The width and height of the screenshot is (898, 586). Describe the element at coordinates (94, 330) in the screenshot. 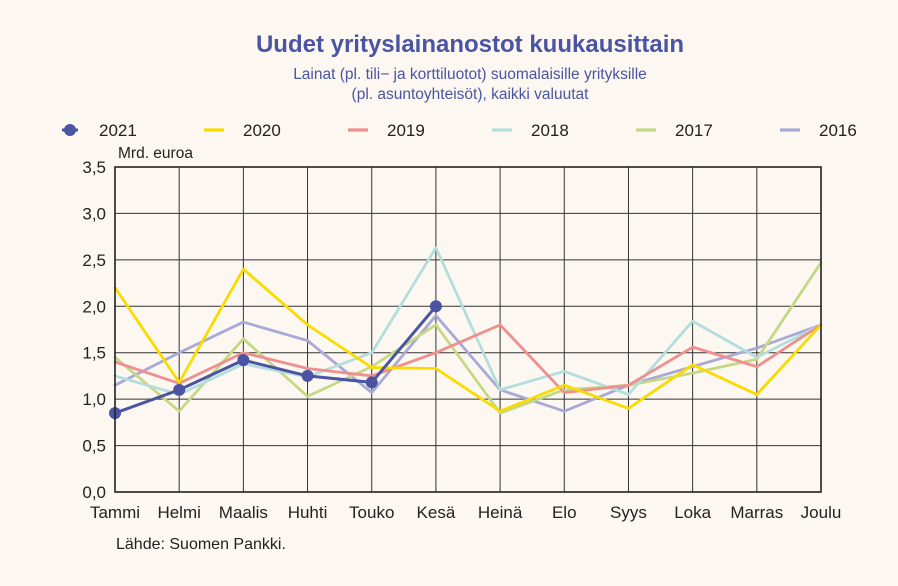

I see `y-axis-ticks: 0,0 0,5 1,0 1,5 2,0 2,5 3,0 3,5` at that location.